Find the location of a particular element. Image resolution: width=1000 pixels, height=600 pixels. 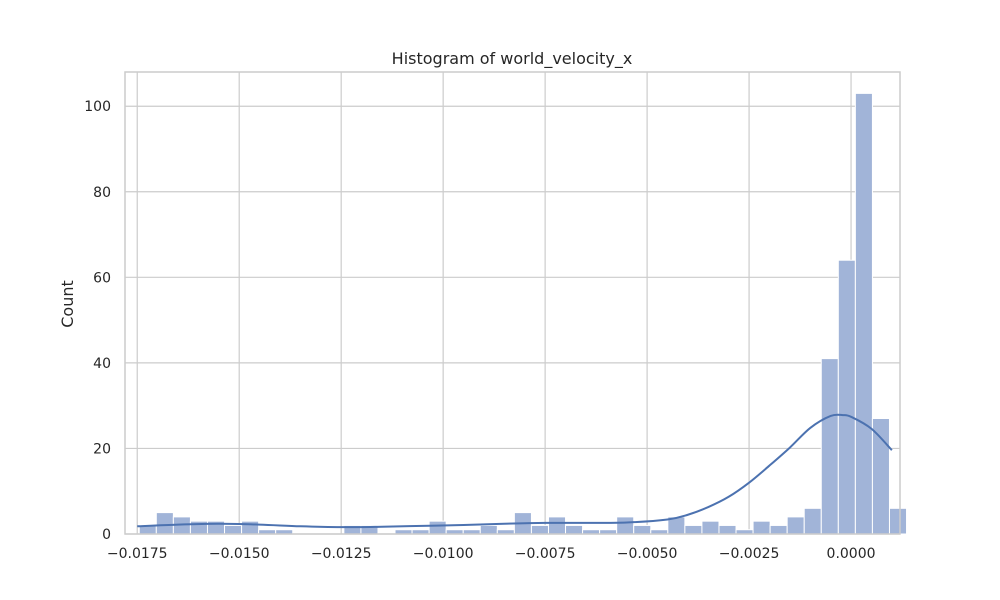

x-tick-label: −0.0075 is located at coordinates (545, 554).